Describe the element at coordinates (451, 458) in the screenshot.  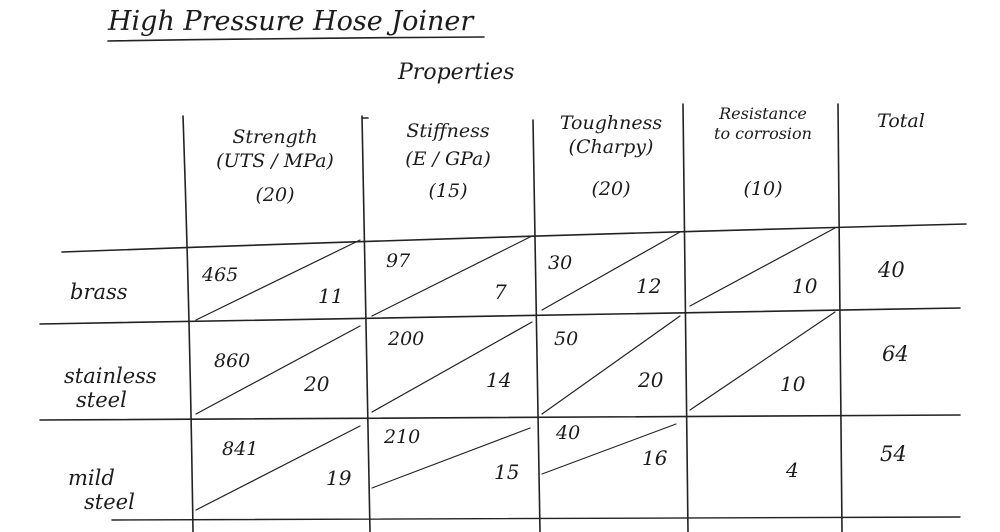
I see `slash-r3-c2` at that location.